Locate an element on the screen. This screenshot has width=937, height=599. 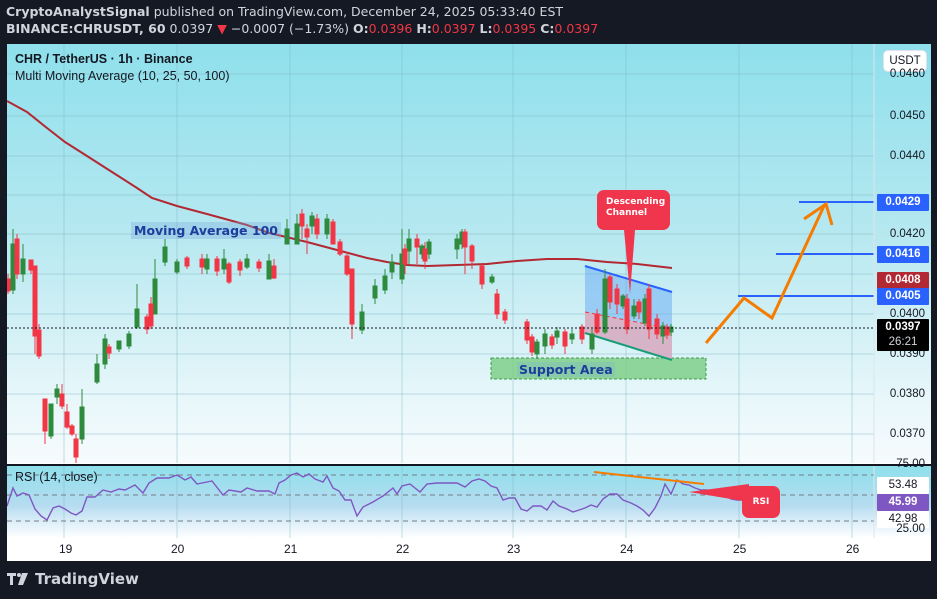
current-price-tag: 0.0397 26:21 is located at coordinates (903, 335).